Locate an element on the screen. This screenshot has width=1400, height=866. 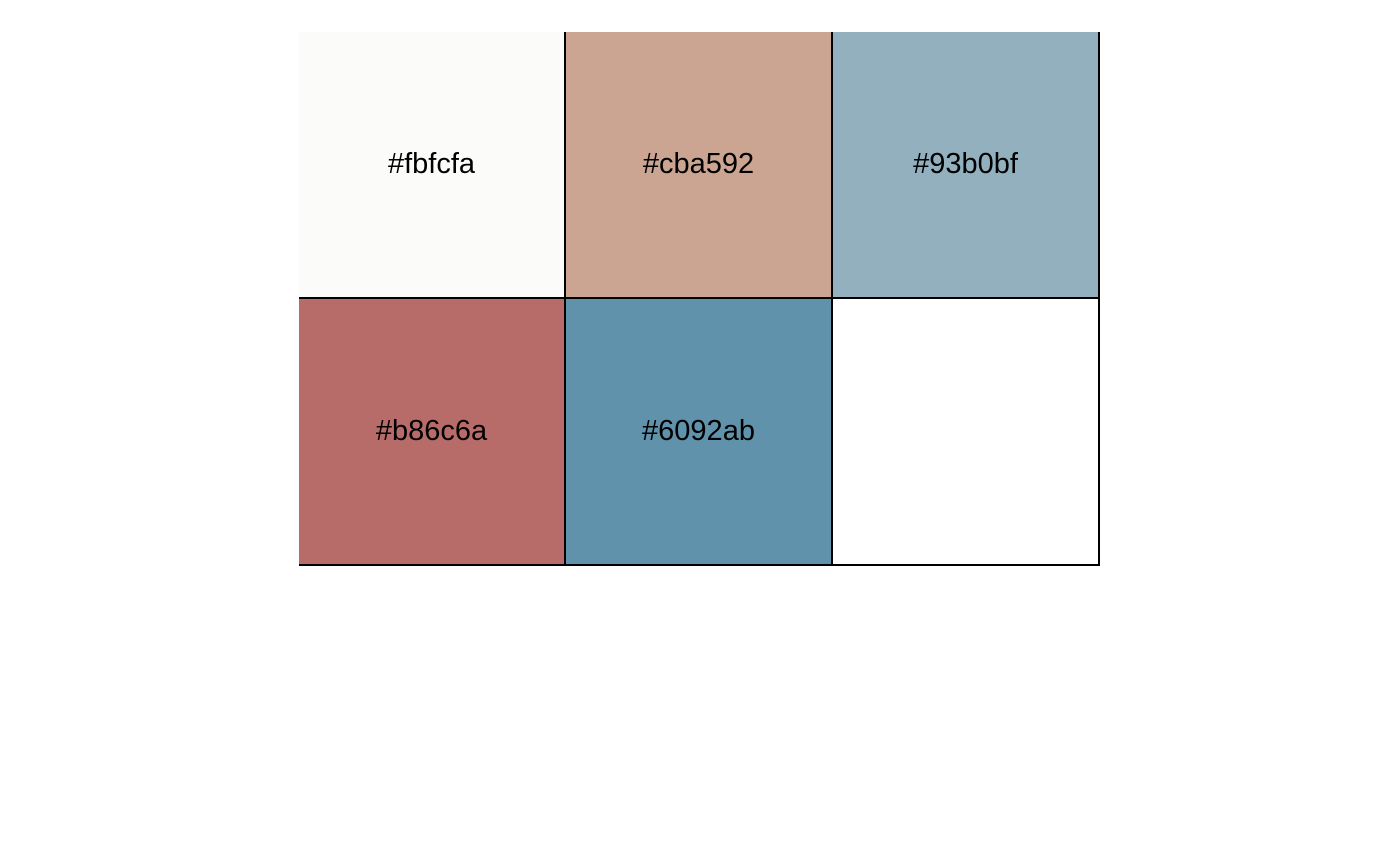
swatch-4: #b86c6a is located at coordinates (432, 432).